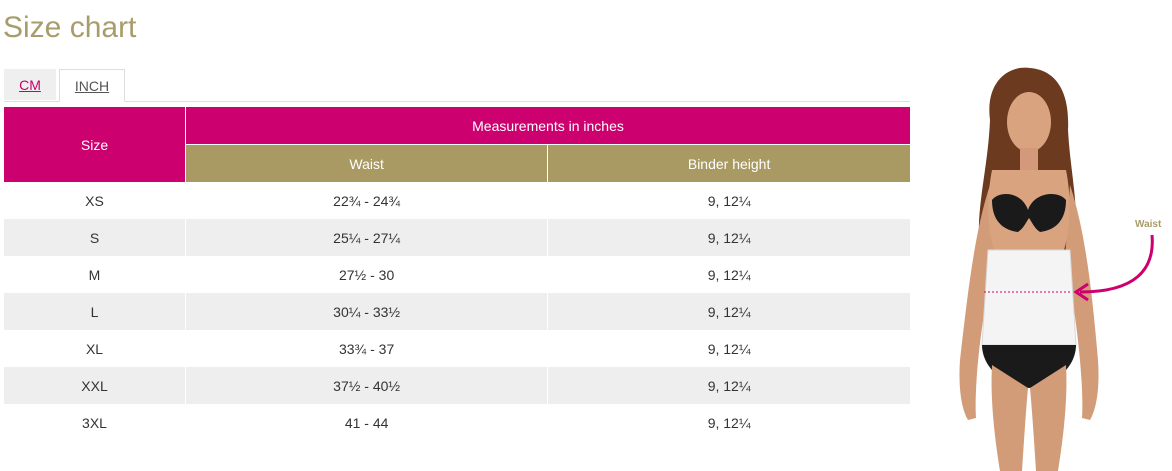  I want to click on cell-waist: 27½ - 30, so click(367, 274).